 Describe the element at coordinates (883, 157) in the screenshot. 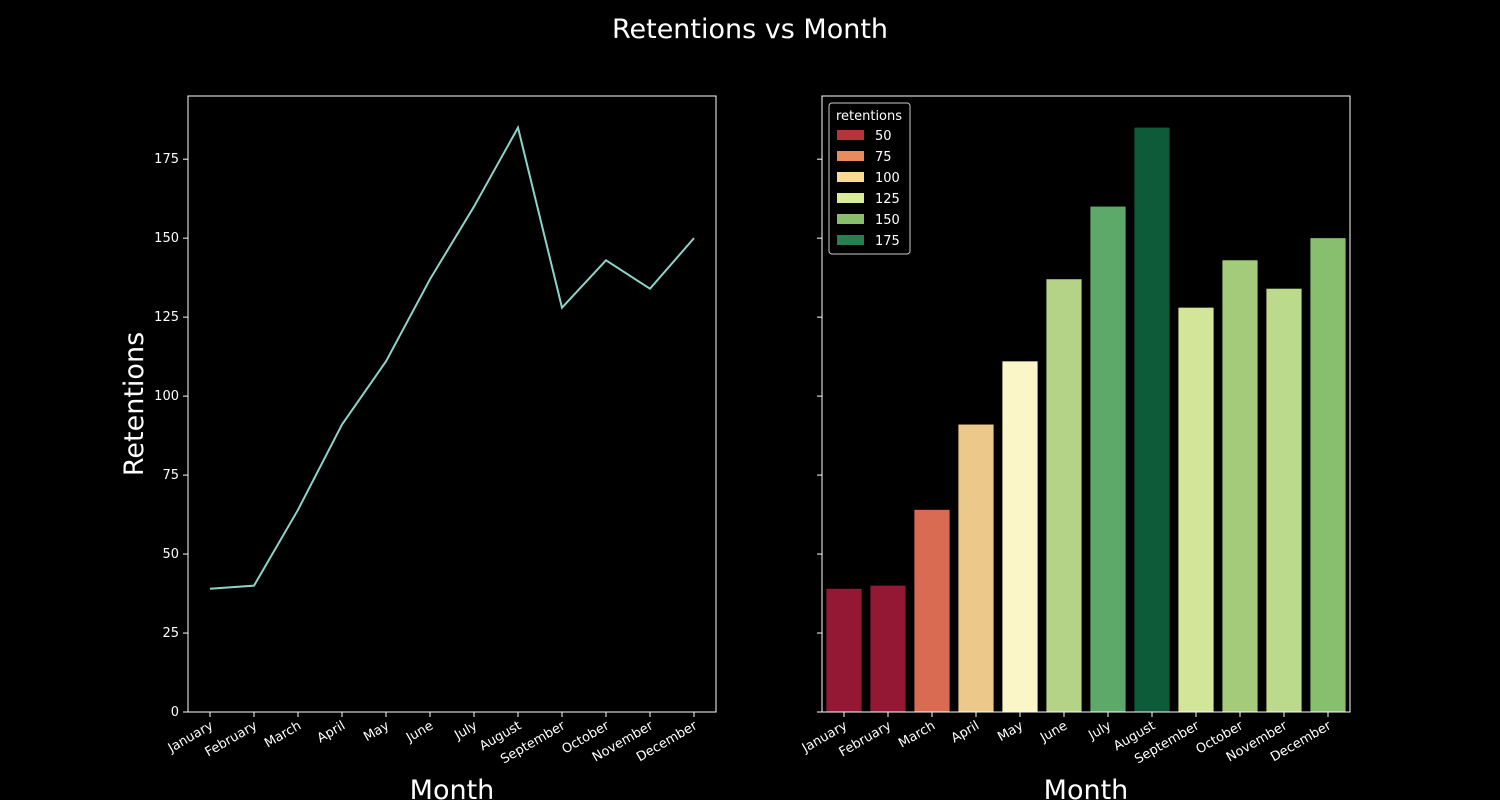

I see `legend-label: 75` at that location.